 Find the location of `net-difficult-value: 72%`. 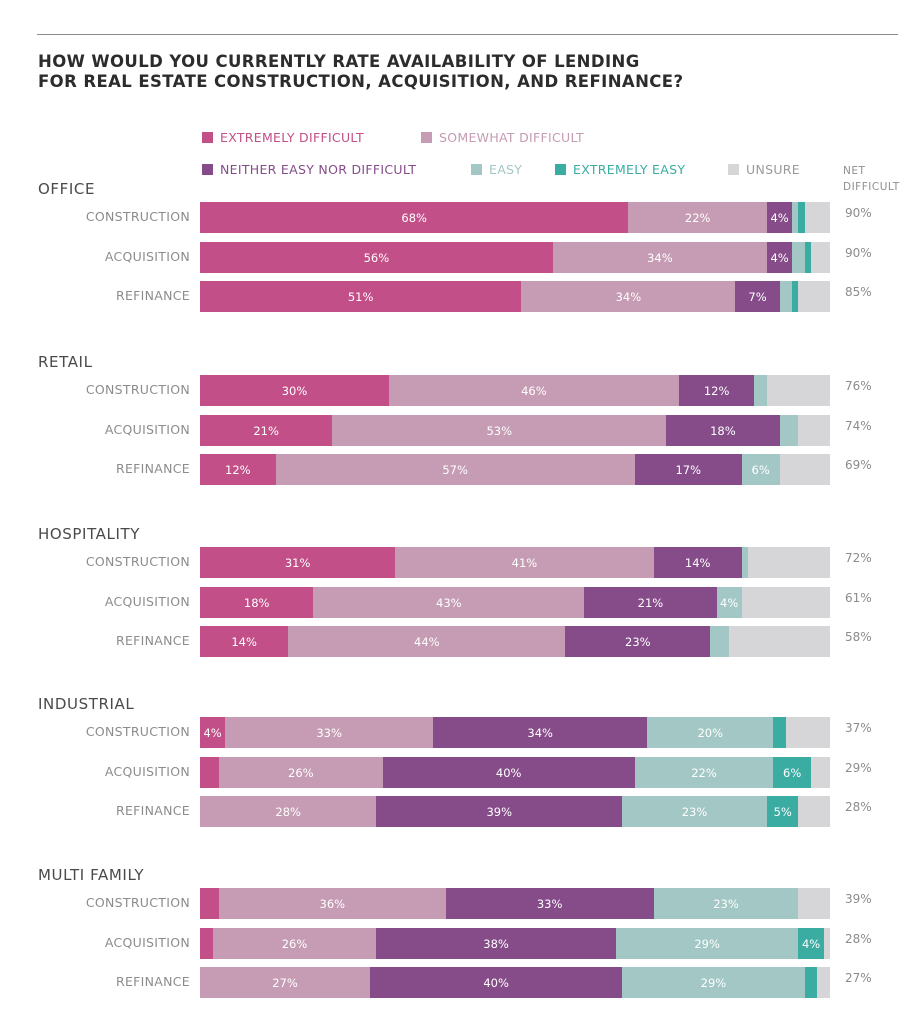

net-difficult-value: 72% is located at coordinates (858, 558).